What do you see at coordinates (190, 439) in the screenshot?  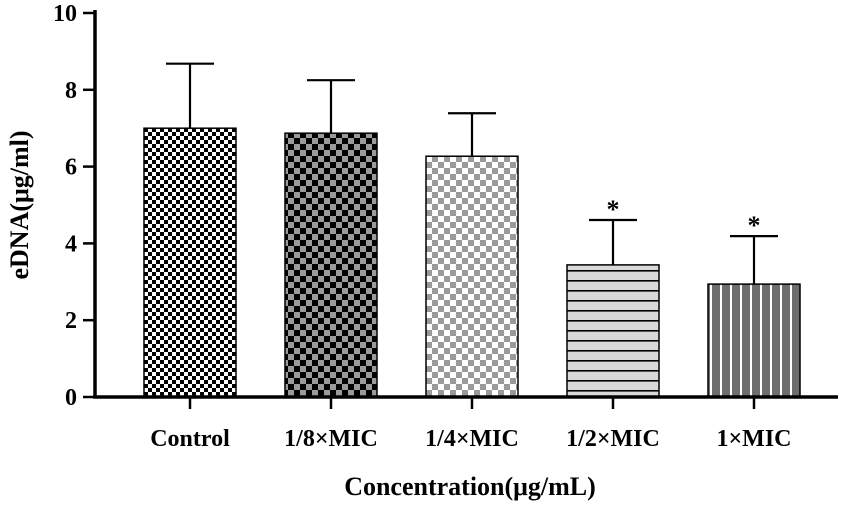 I see `x-tick-label: Control` at bounding box center [190, 439].